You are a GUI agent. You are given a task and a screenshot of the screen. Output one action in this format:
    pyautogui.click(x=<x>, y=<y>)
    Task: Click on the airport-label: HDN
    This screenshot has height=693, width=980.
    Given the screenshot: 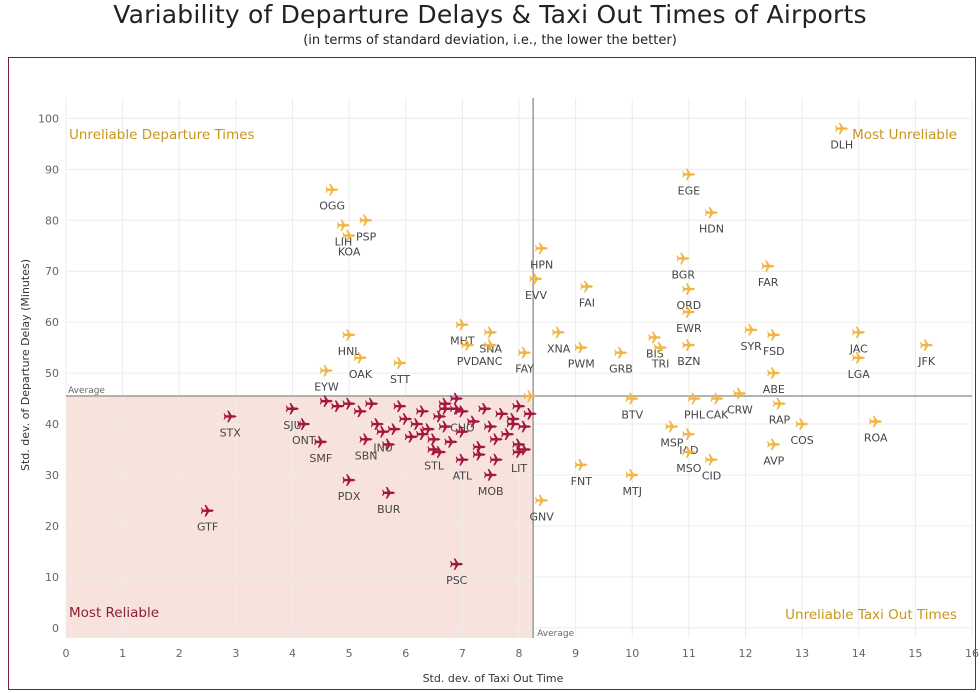 What is the action you would take?
    pyautogui.click(x=711, y=229)
    